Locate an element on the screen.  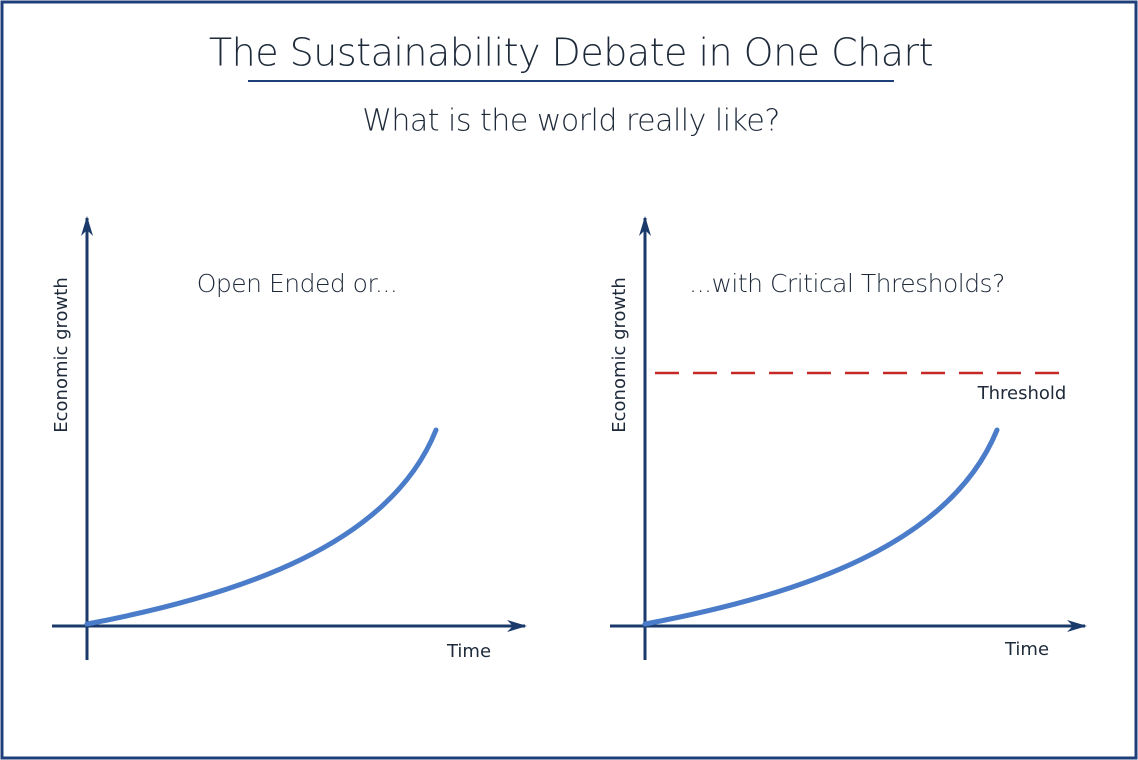
subtitle: What is the world really like? is located at coordinates (571, 121).